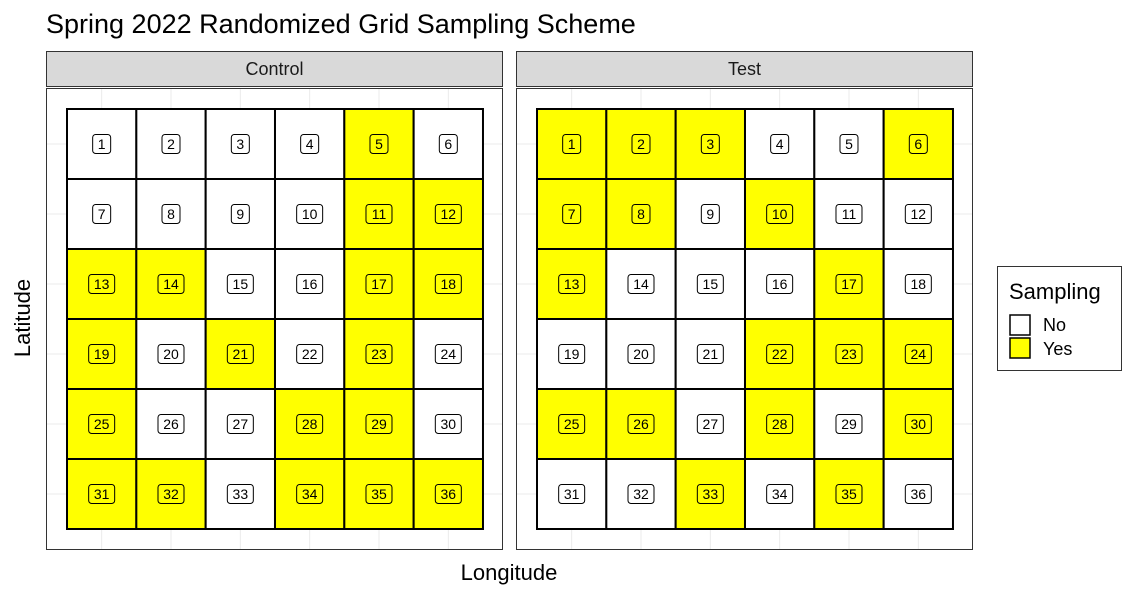  I want to click on cell-label: 4, so click(780, 144).